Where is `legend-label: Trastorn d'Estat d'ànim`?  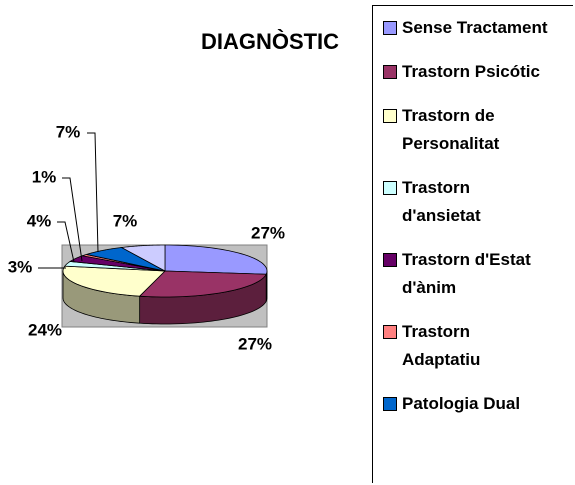
legend-label: Trastorn d'Estat d'ànim is located at coordinates (466, 273).